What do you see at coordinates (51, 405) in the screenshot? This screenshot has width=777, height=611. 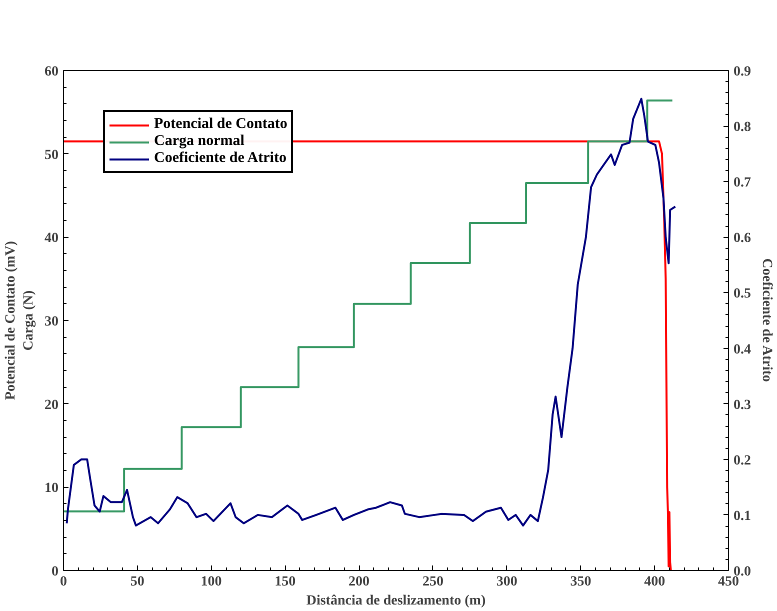 I see `y-tick-label: 20` at bounding box center [51, 405].